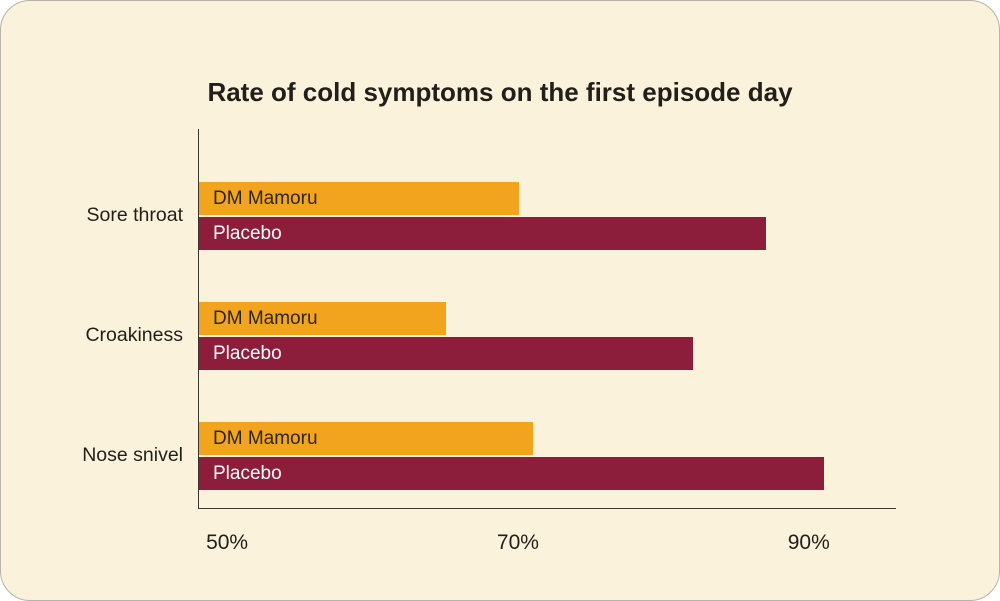 The height and width of the screenshot is (601, 1000). What do you see at coordinates (227, 542) in the screenshot?
I see `x-tick-label: 50%` at bounding box center [227, 542].